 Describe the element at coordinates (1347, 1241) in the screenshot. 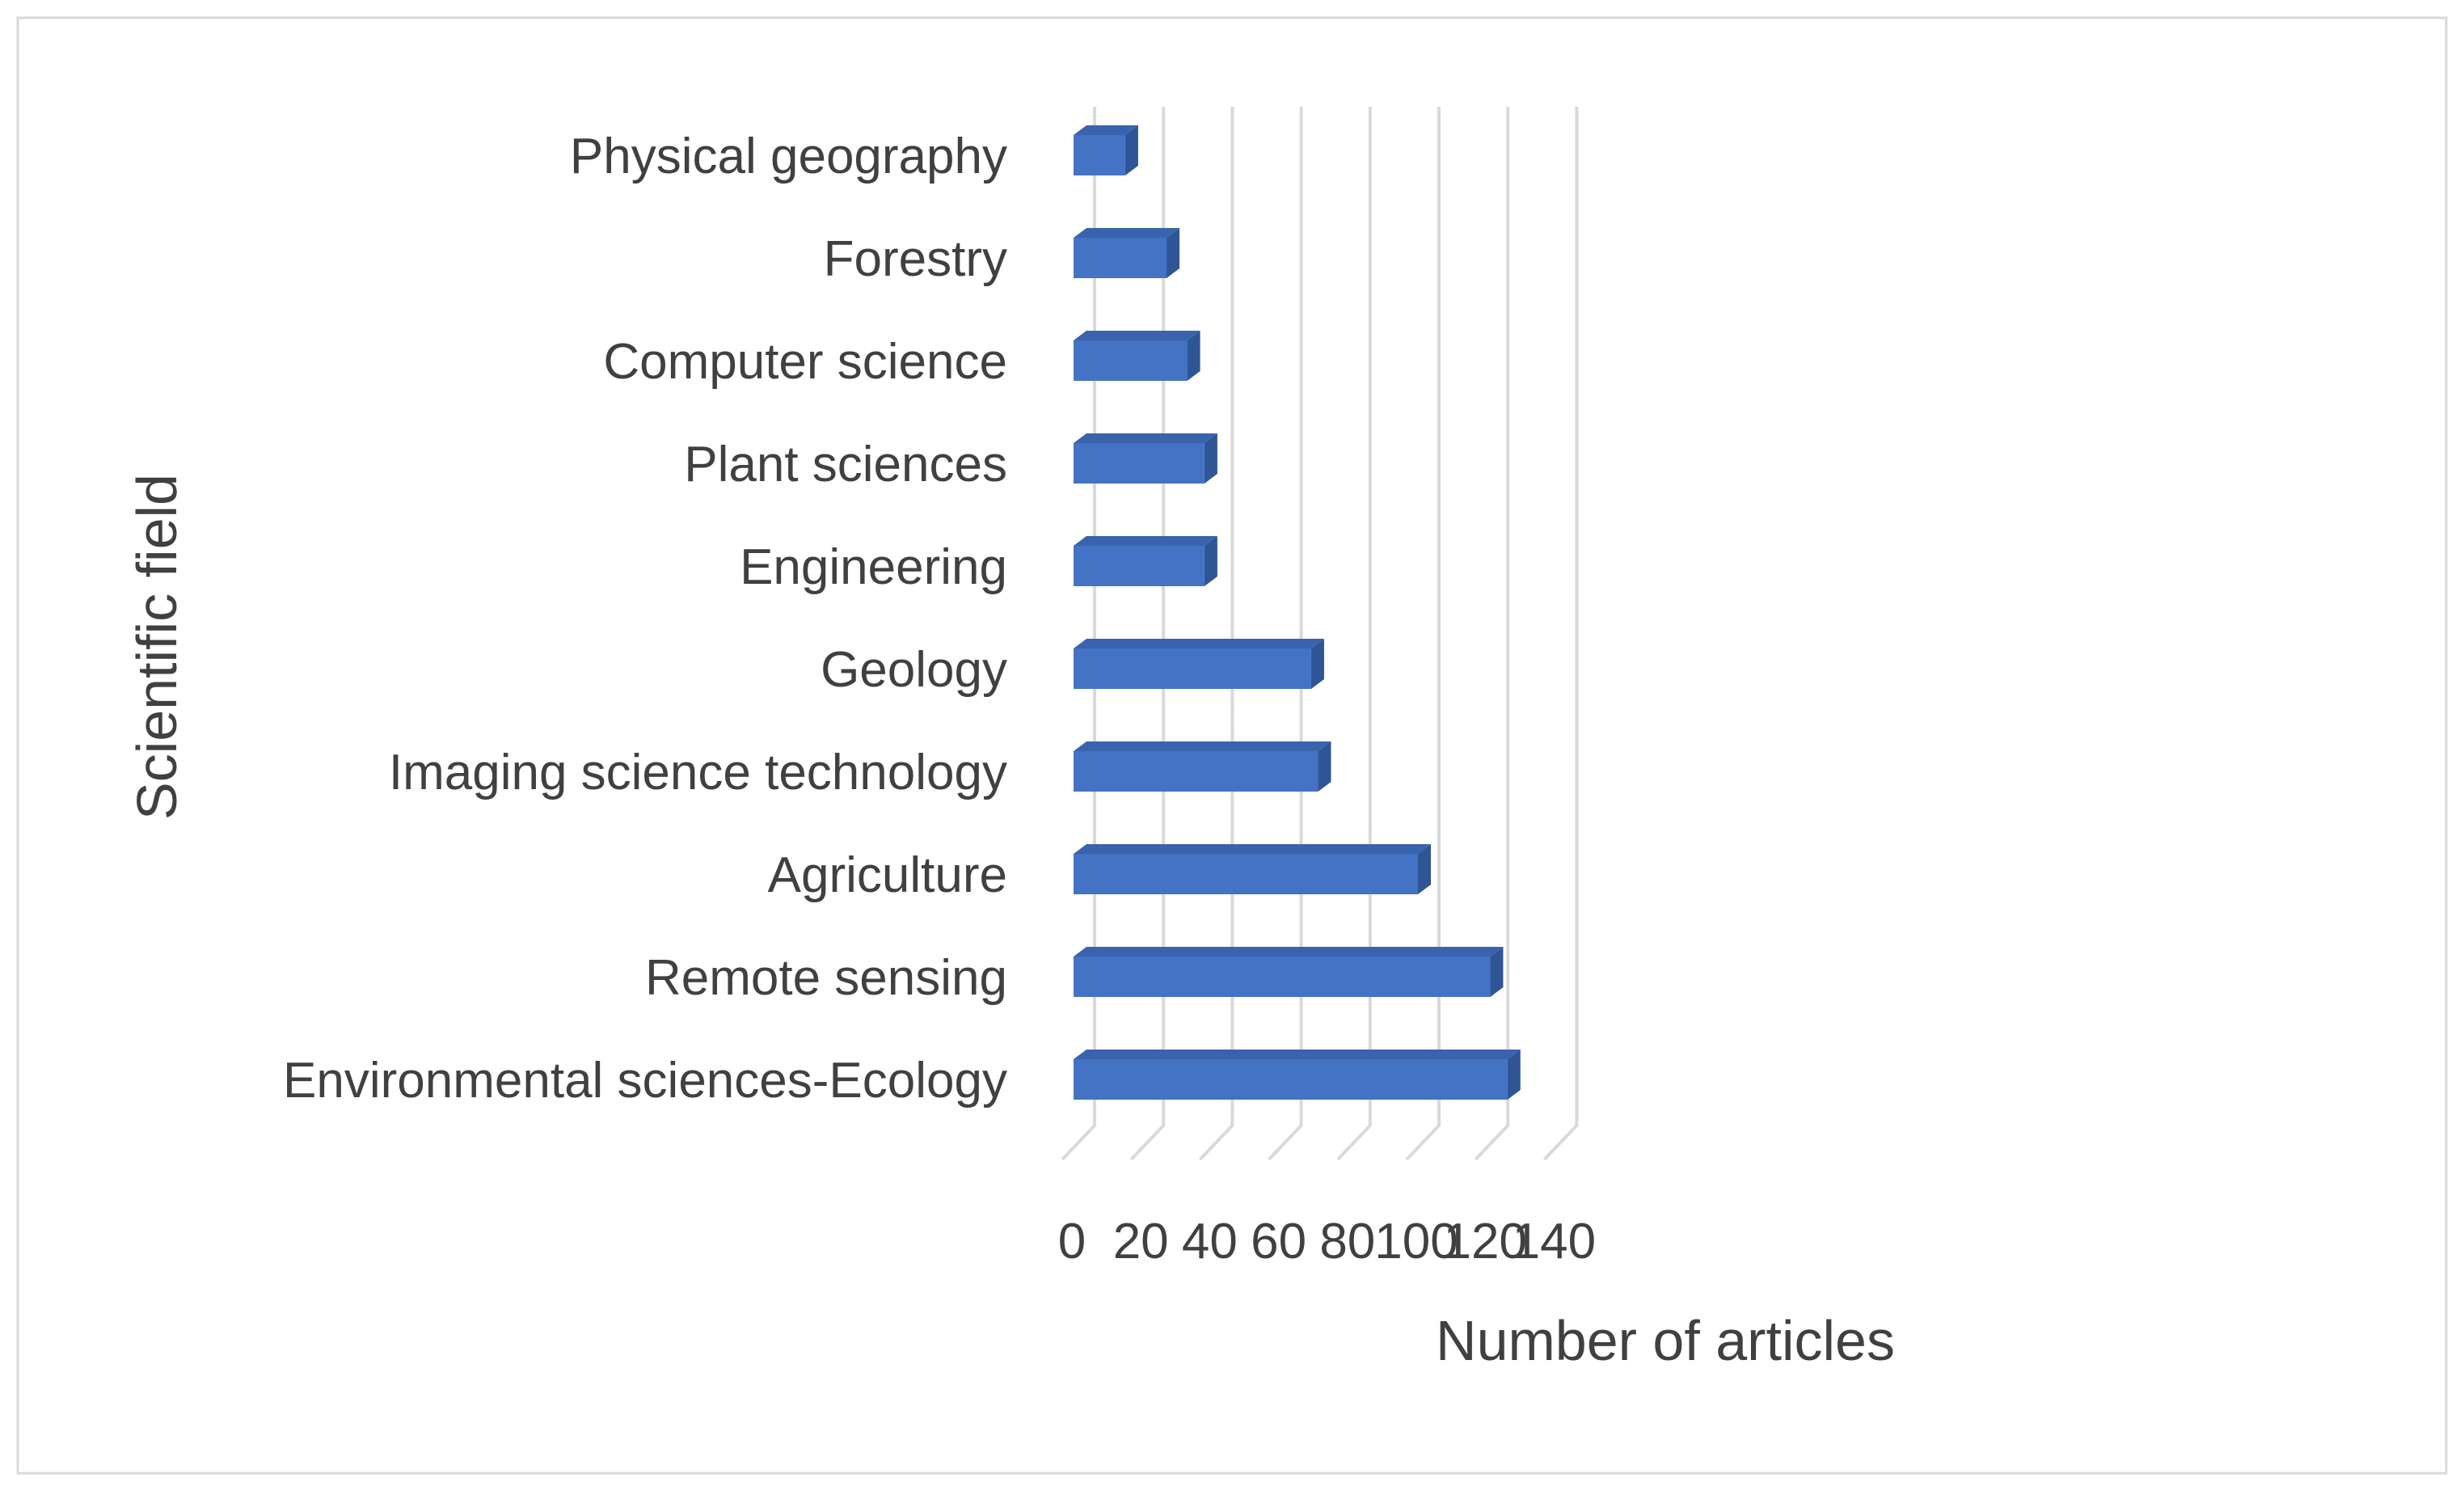

I see `x-tick-label: 80` at that location.